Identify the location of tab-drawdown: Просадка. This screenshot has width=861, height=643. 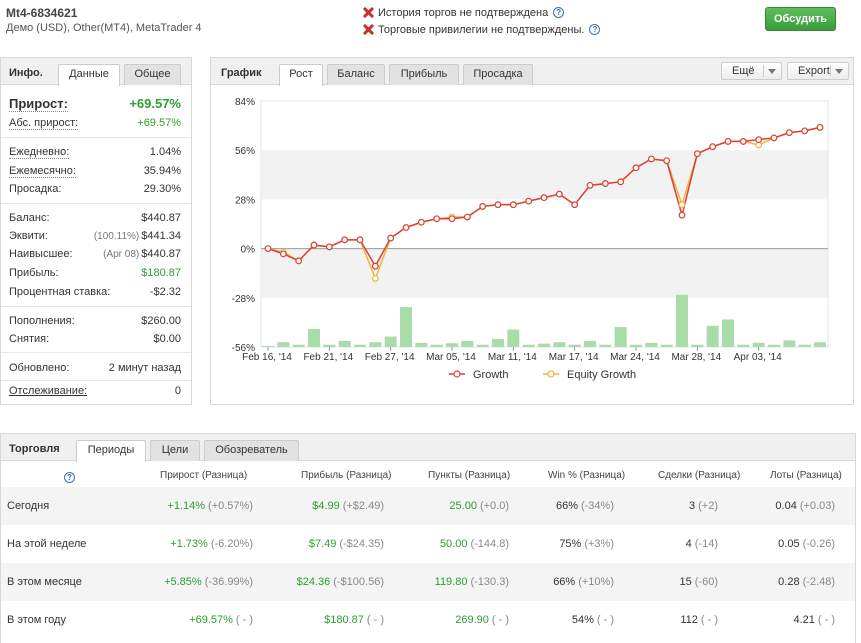
(498, 74).